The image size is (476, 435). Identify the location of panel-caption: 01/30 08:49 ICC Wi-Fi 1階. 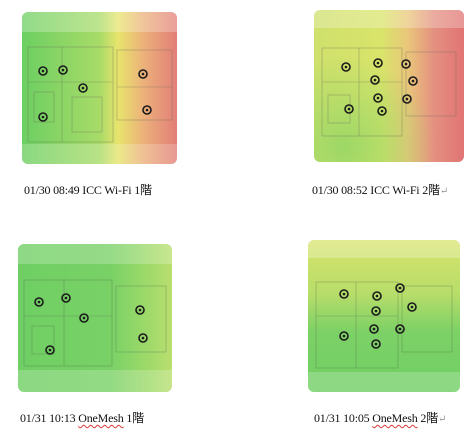
(88, 189).